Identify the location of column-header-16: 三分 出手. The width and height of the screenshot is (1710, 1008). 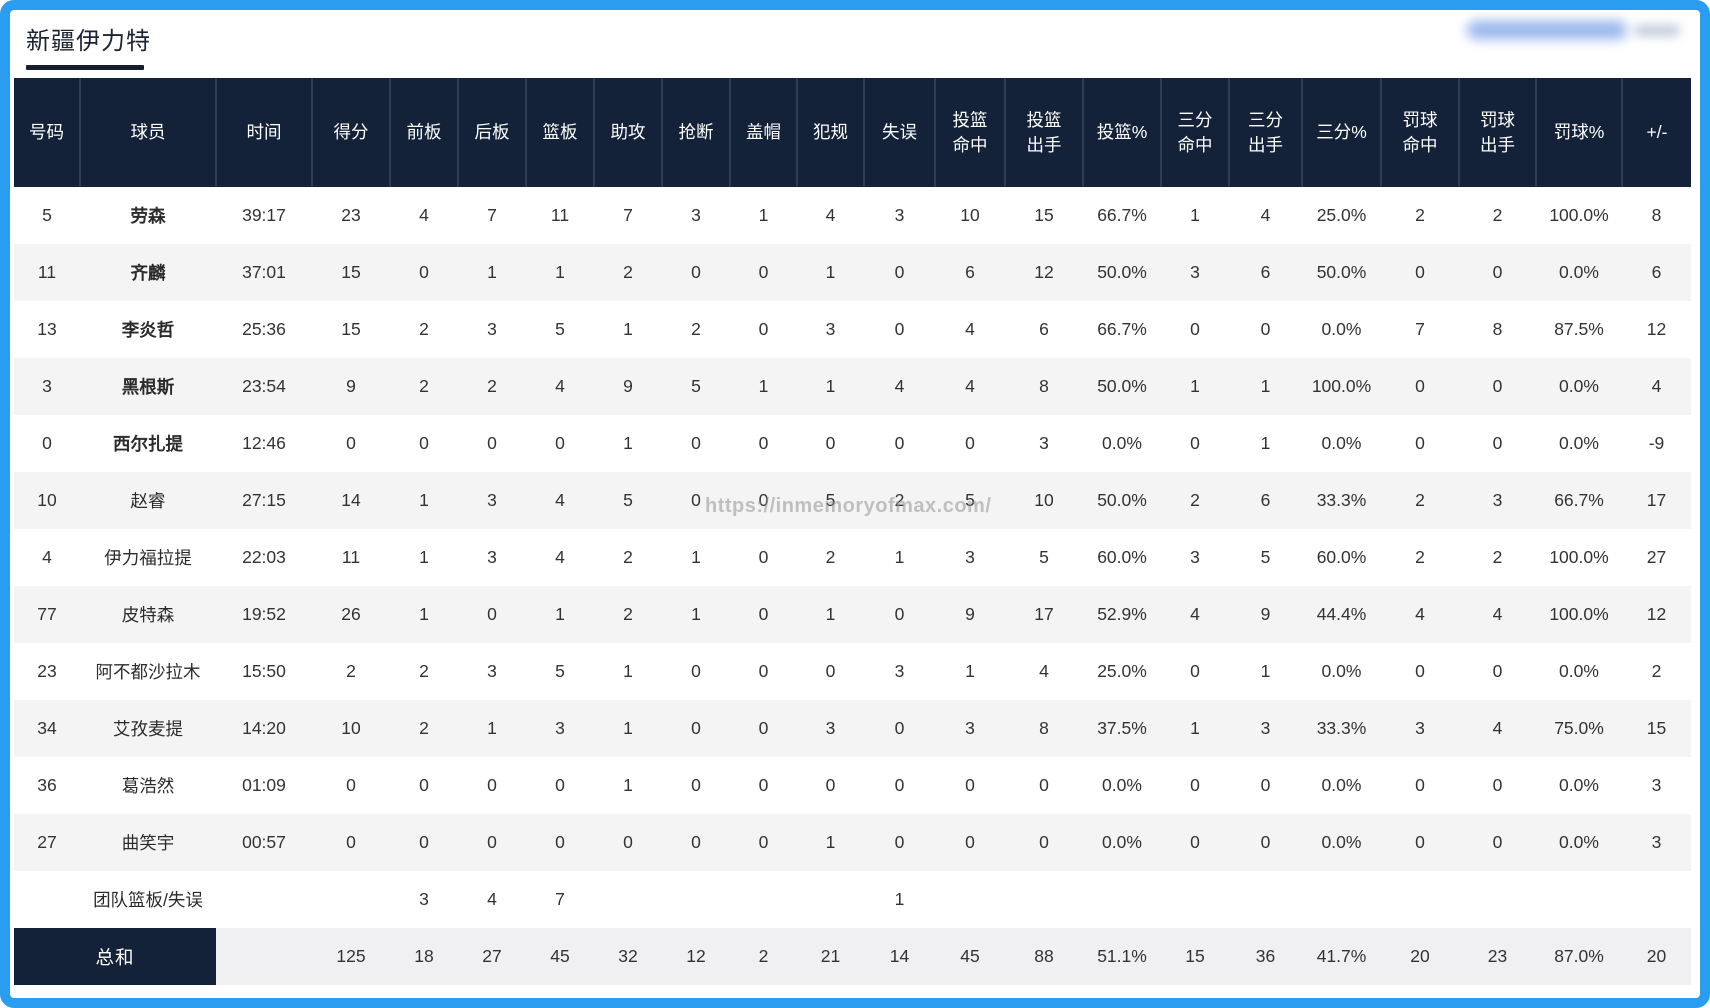
(1265, 132).